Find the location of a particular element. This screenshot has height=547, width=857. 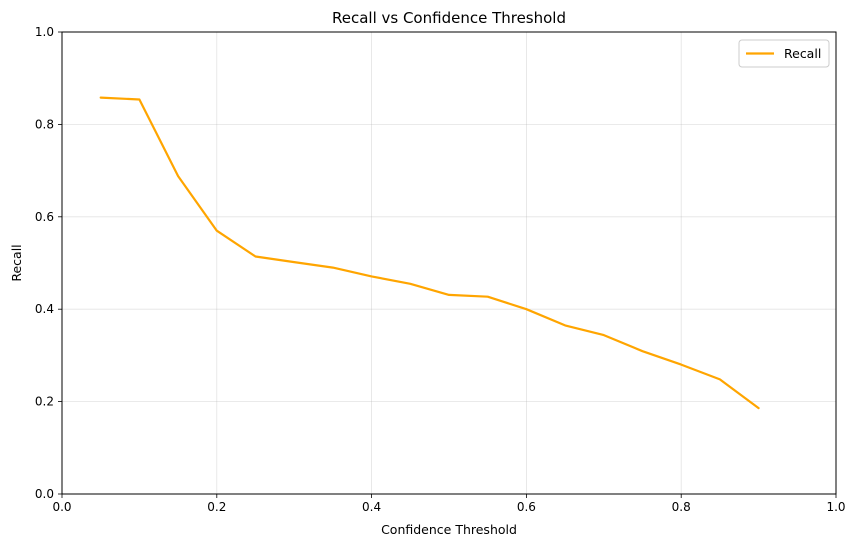

y-tick-label: 0.4 is located at coordinates (44, 309).